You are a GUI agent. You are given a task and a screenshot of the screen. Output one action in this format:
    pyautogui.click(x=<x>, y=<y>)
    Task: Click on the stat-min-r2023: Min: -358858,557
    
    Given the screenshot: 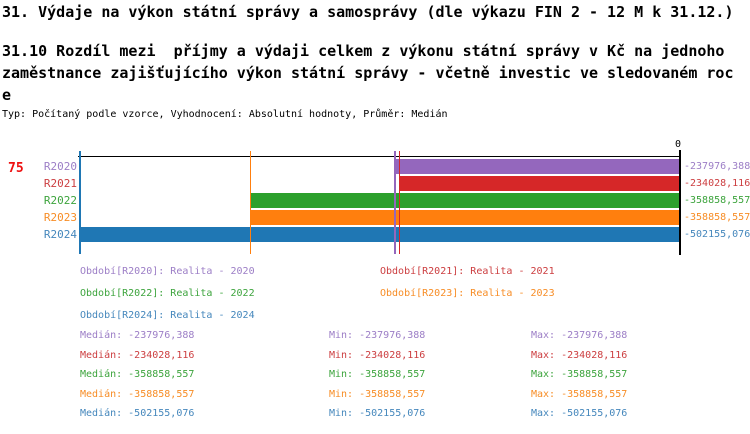 What is the action you would take?
    pyautogui.click(x=377, y=394)
    